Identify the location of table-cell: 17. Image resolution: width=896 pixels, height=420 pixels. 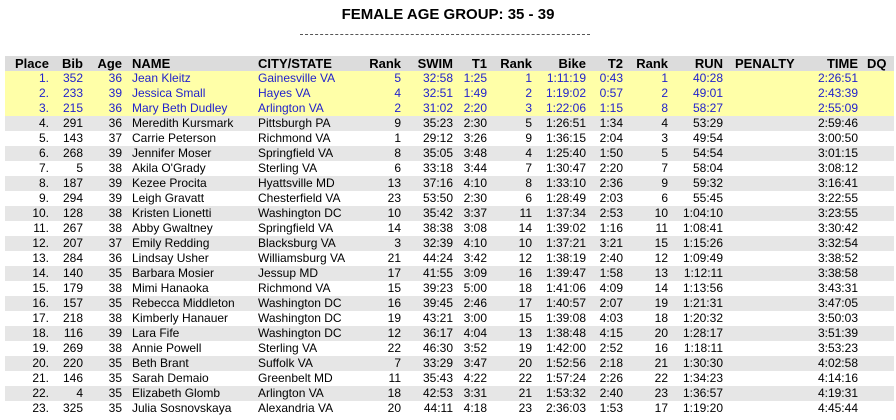
(394, 273).